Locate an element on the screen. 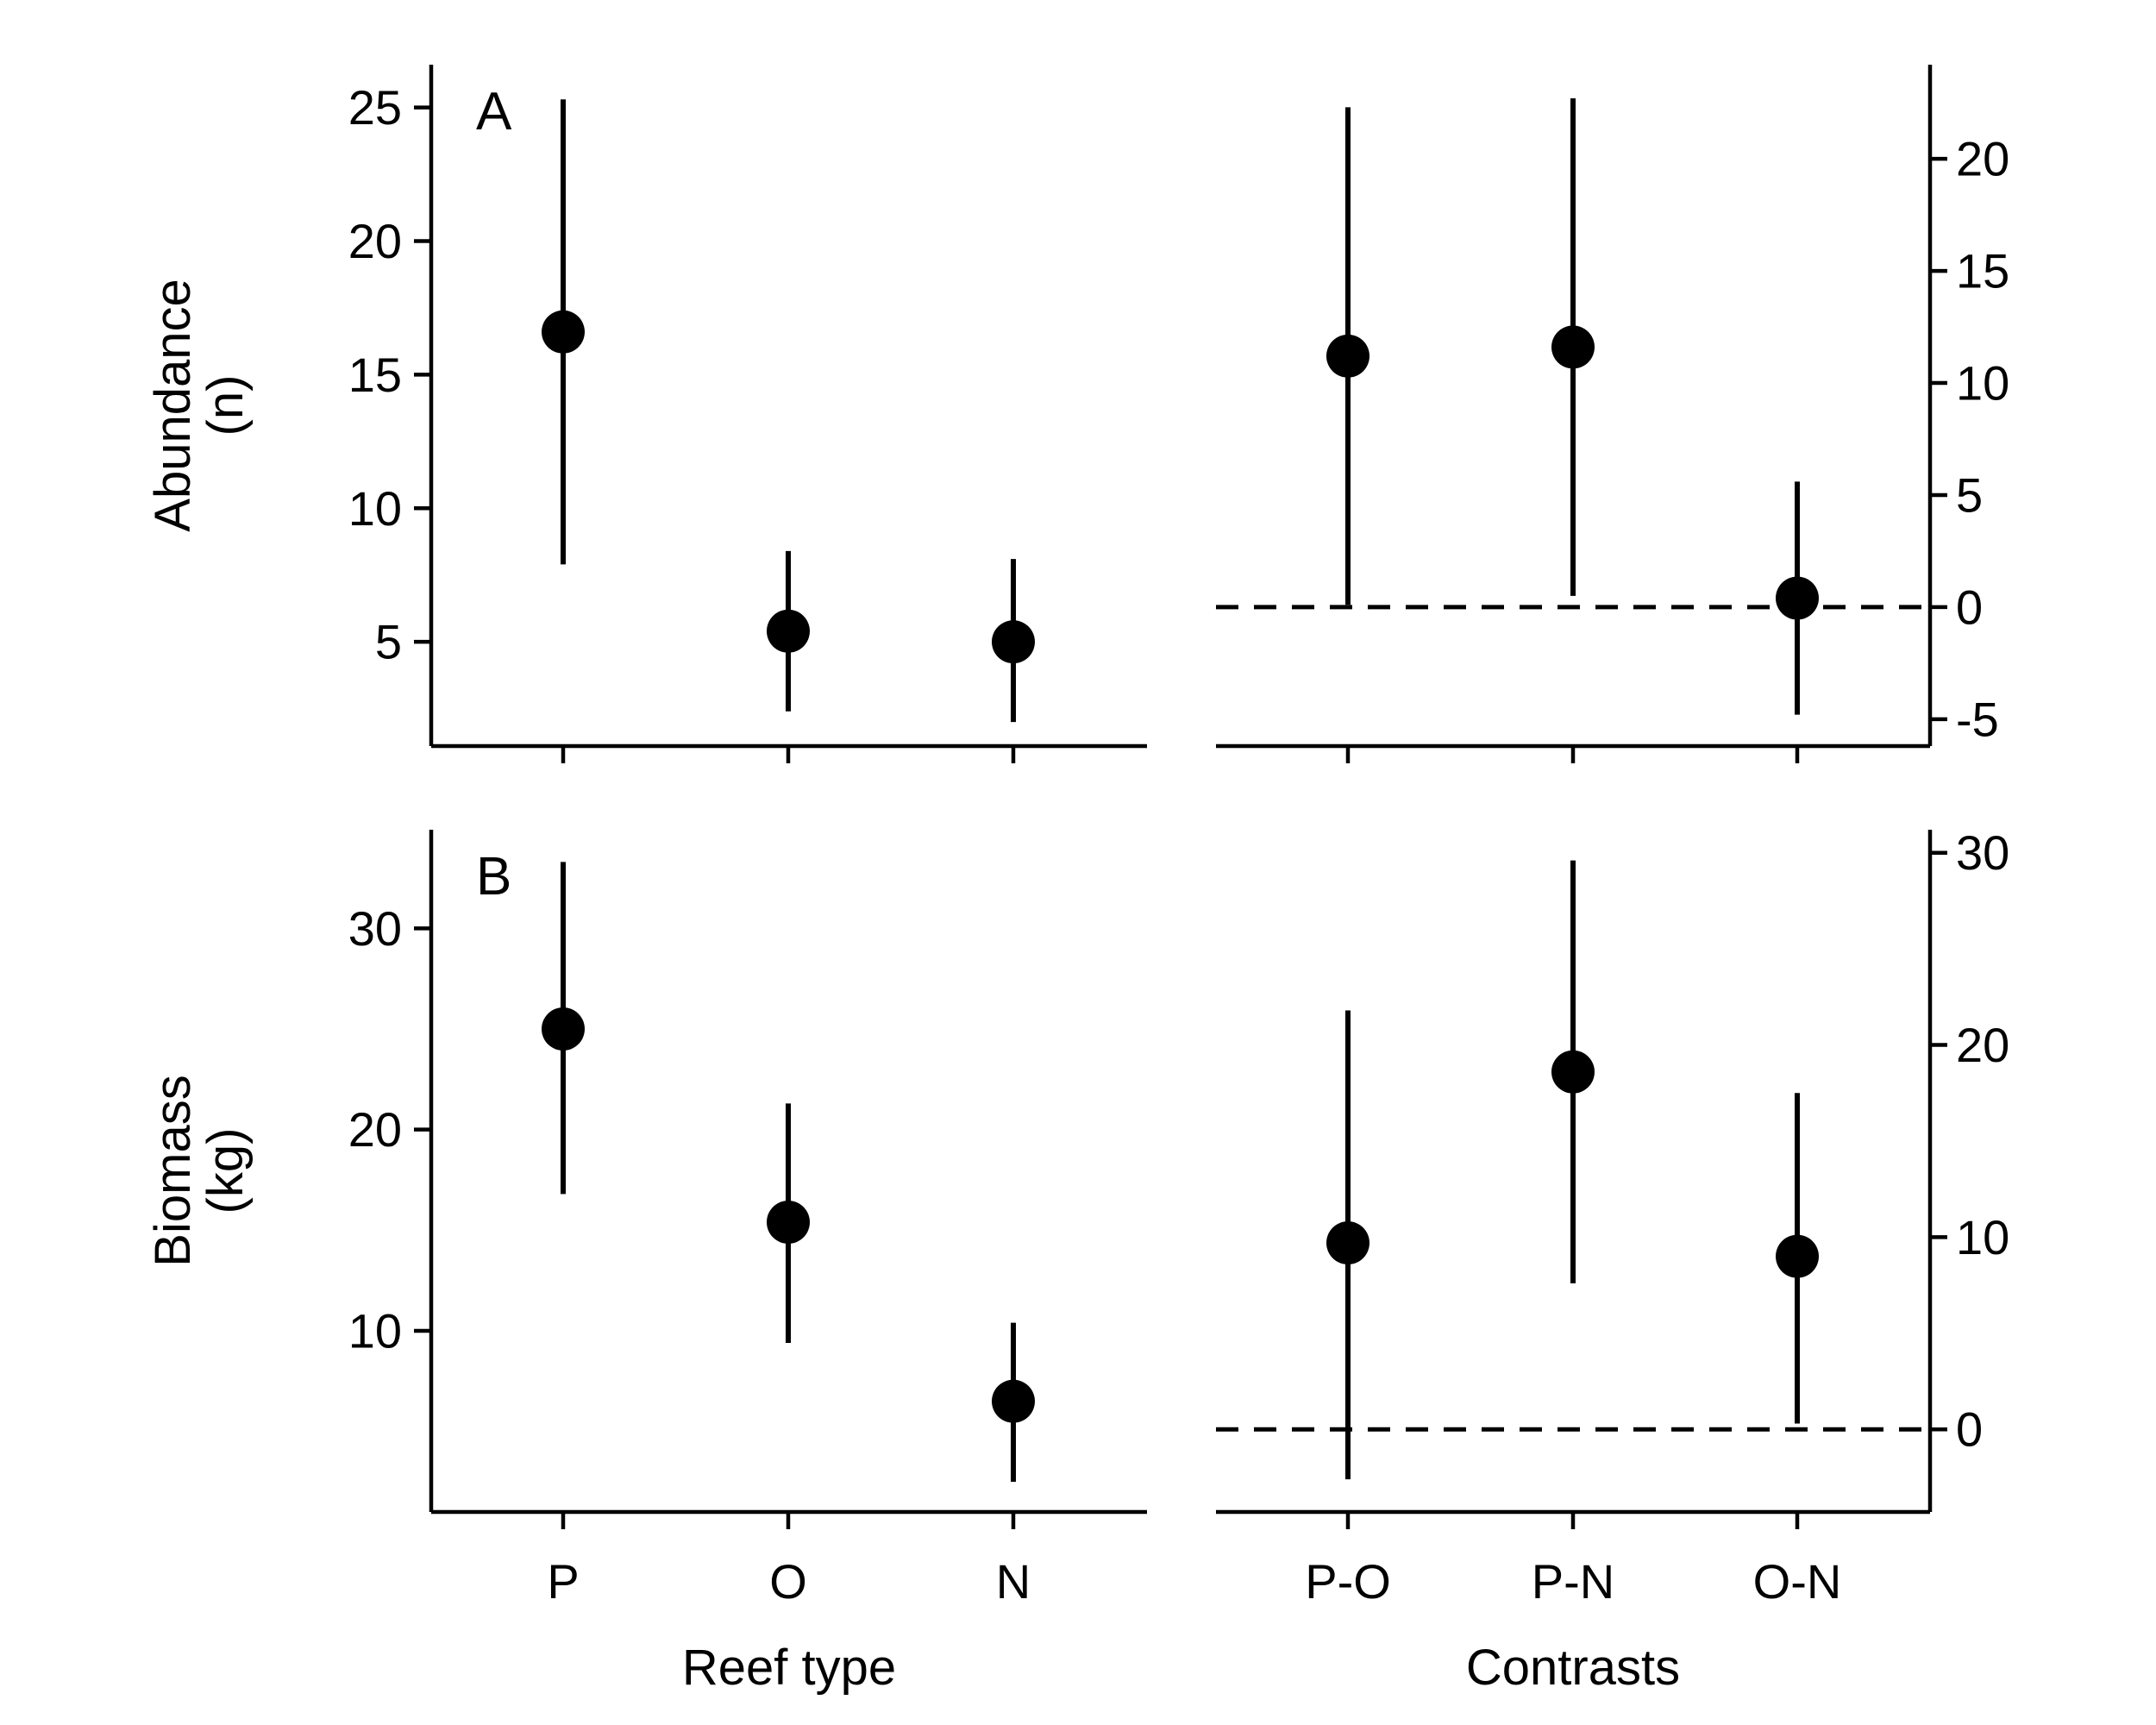 The height and width of the screenshot is (1725, 2156). y-axis-title: Biomass(kg) is located at coordinates (199, 1170).